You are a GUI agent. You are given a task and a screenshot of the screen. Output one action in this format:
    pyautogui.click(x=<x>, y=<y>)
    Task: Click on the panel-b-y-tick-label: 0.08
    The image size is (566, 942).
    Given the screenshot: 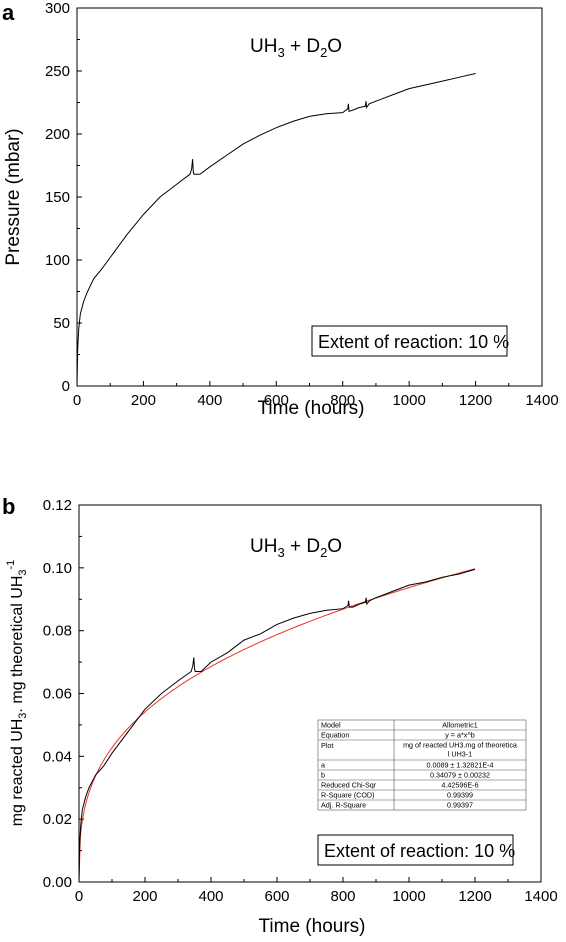 What is the action you would take?
    pyautogui.click(x=57, y=631)
    